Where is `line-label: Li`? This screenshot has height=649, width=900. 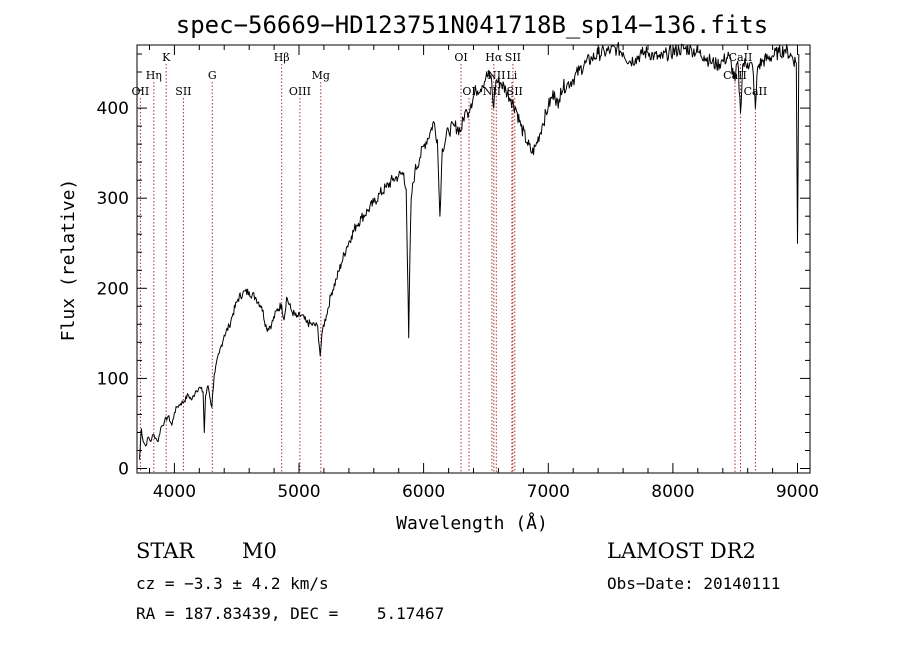
line-label: Li is located at coordinates (511, 75).